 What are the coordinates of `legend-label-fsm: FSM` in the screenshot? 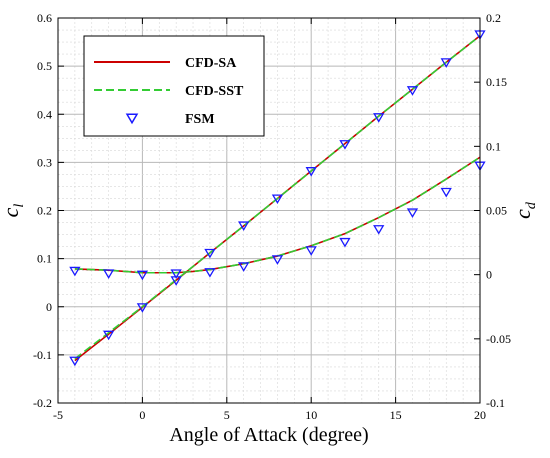 It's located at (200, 119).